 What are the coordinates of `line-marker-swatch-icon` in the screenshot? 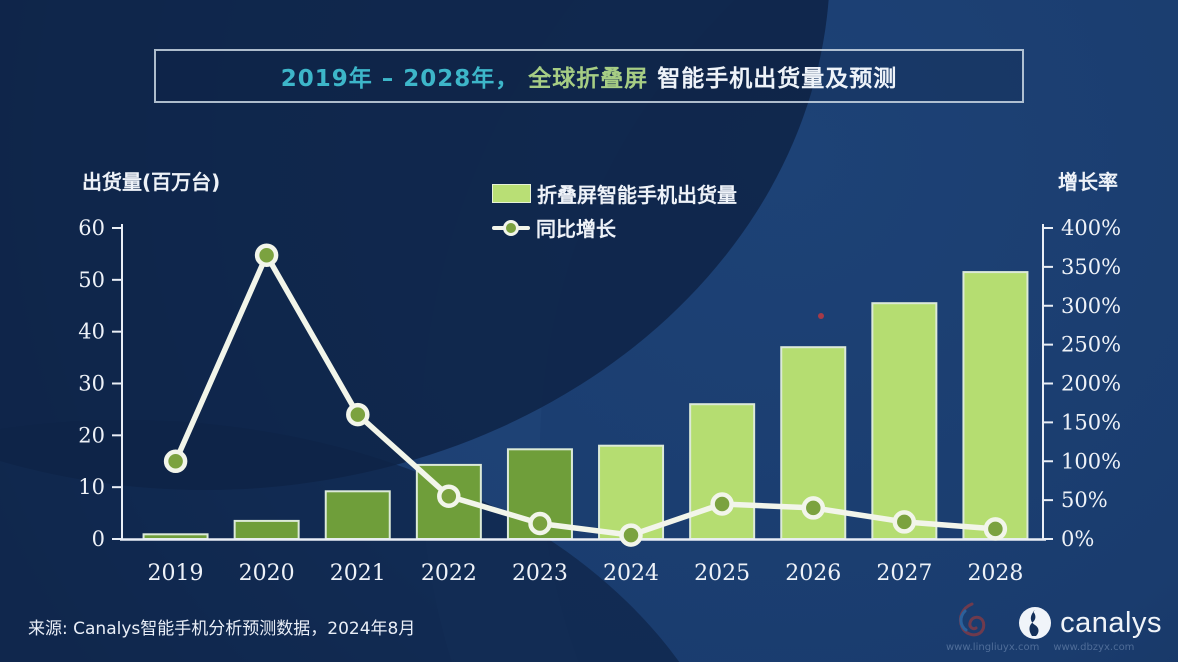 It's located at (511, 227).